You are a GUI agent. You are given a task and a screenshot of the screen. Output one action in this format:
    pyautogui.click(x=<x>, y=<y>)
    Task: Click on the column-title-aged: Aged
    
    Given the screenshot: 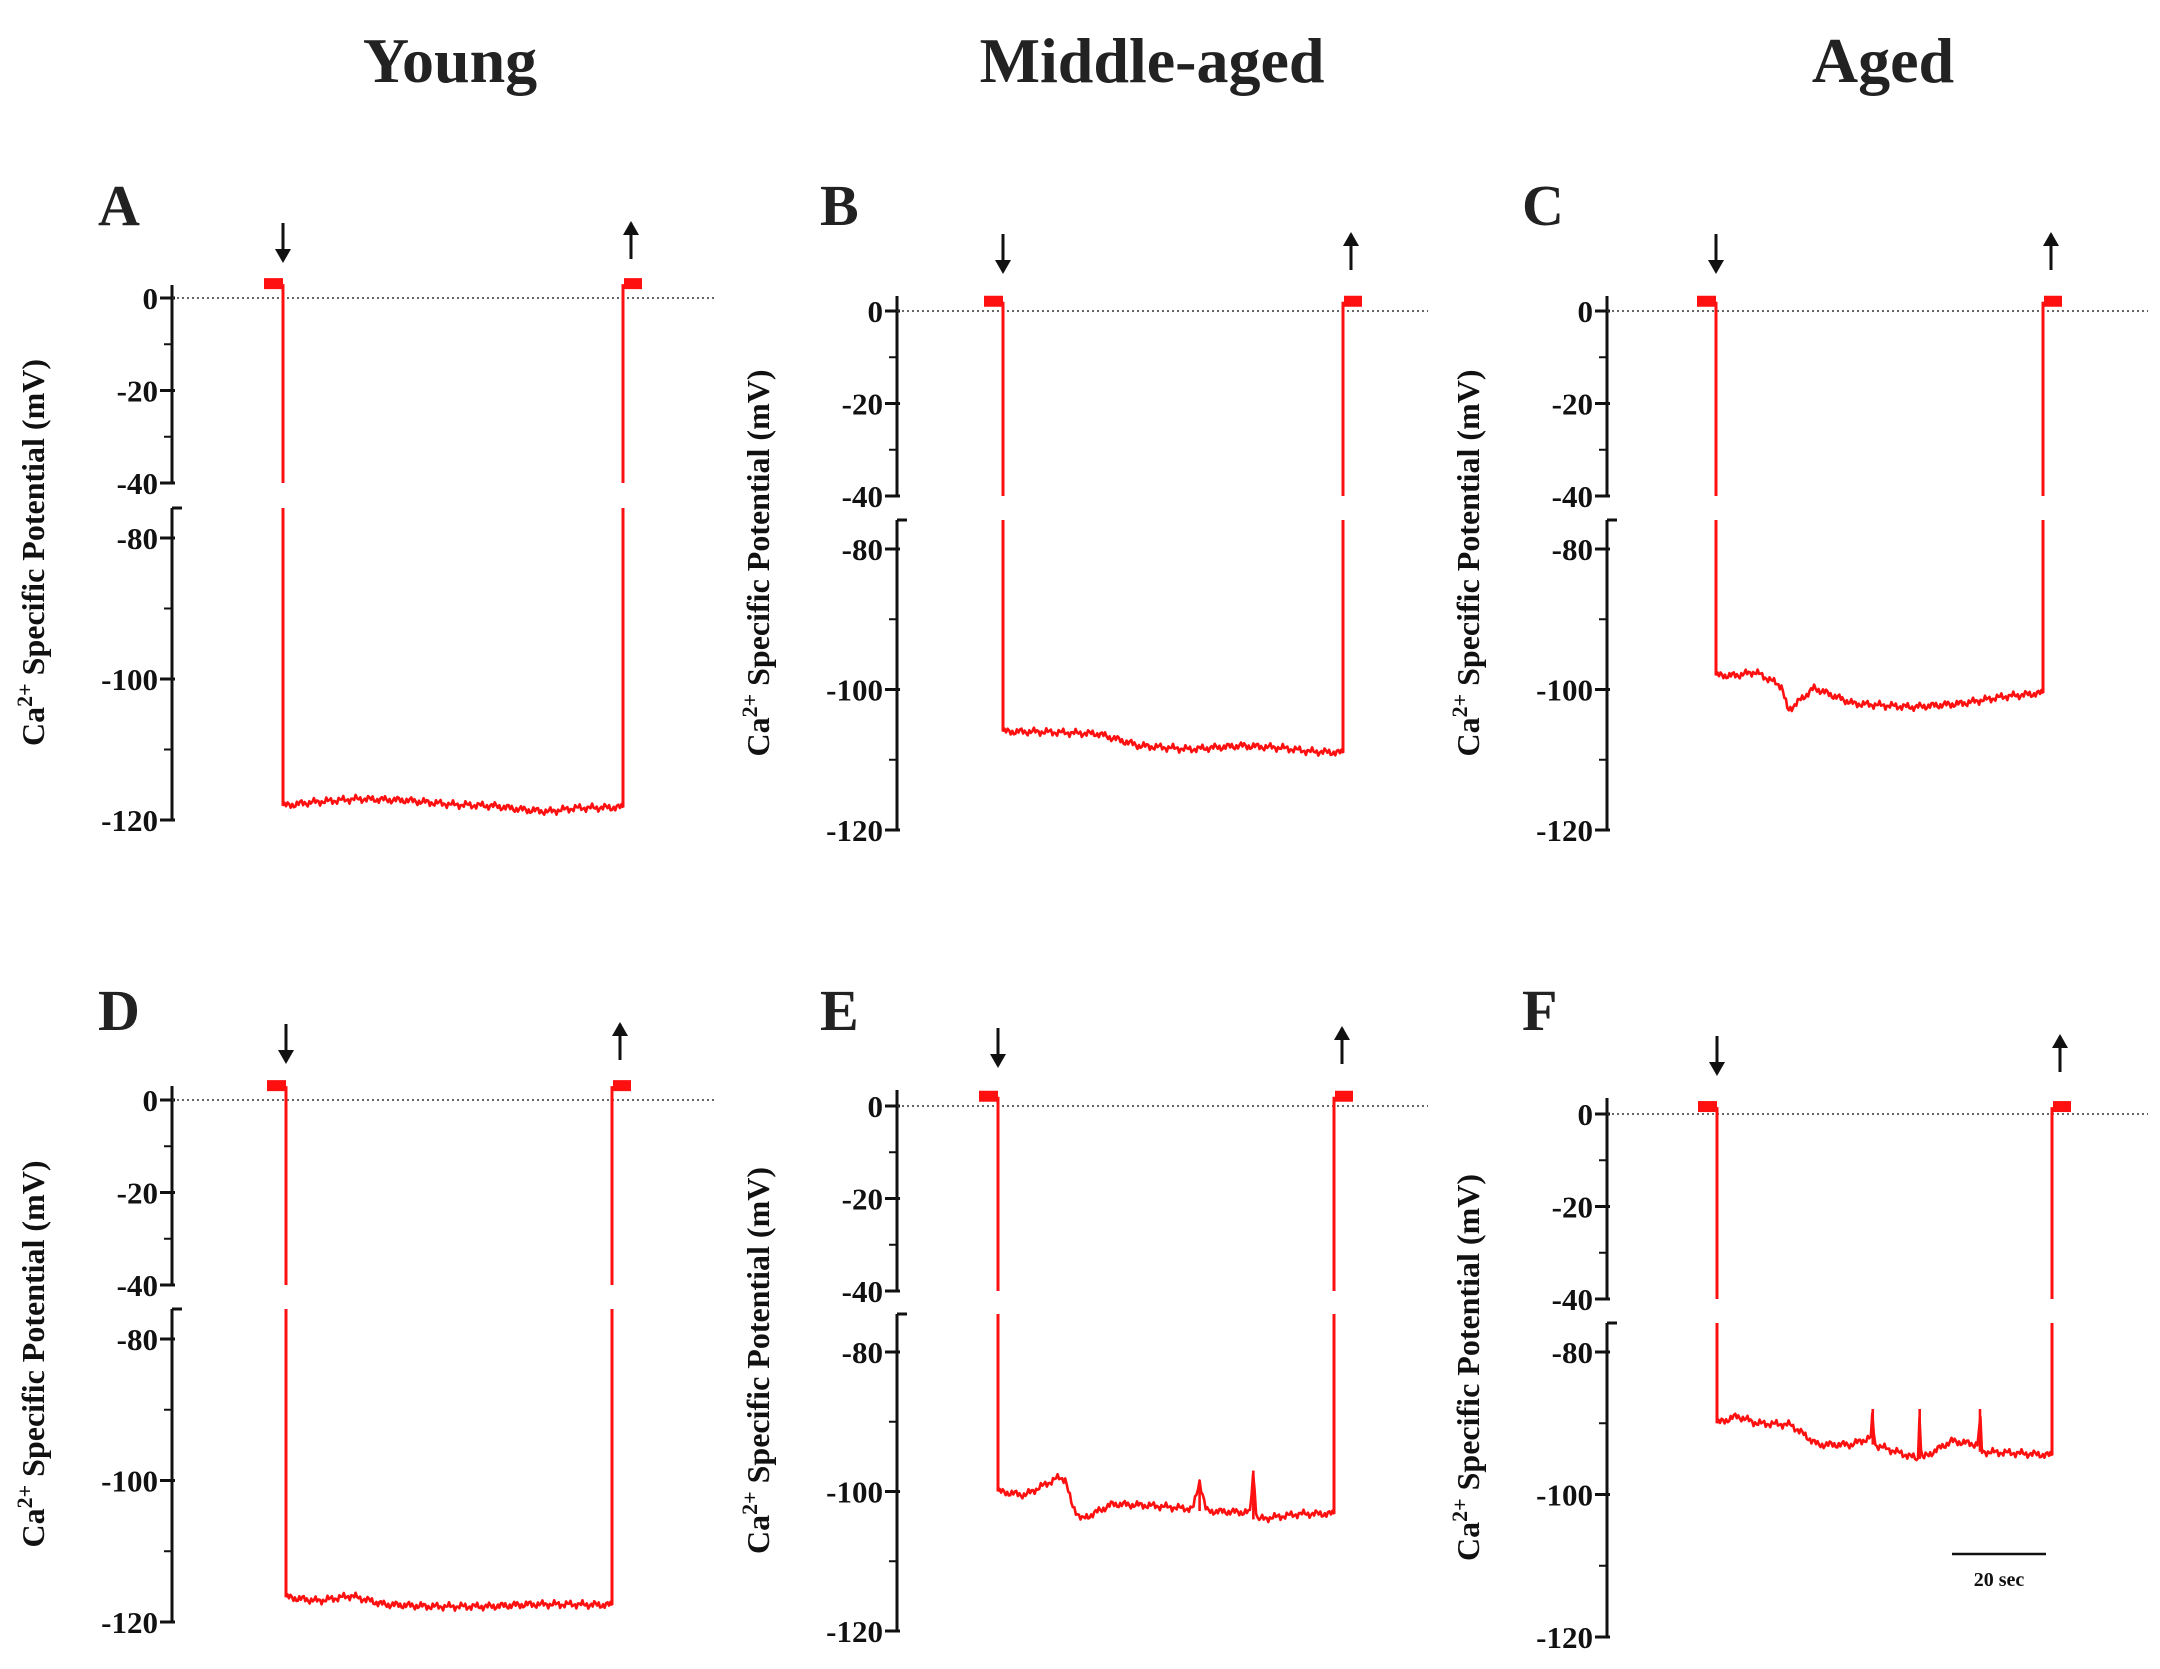 What is the action you would take?
    pyautogui.click(x=1883, y=60)
    